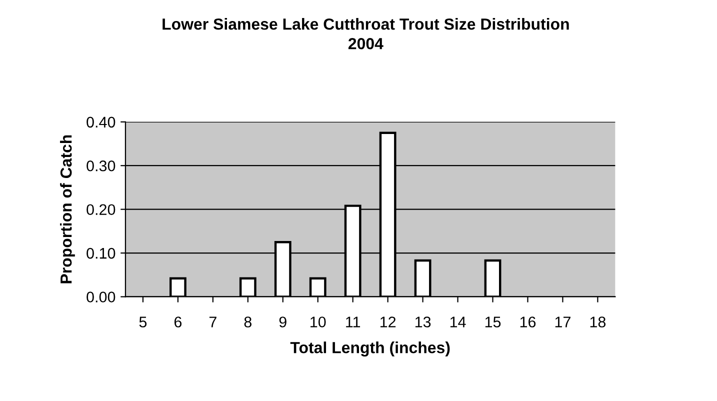 This screenshot has height=401, width=717. Describe the element at coordinates (365, 34) in the screenshot. I see `chart-title: Lower Siamese Lake Cutthroat Trout Size Distribution 2004` at that location.